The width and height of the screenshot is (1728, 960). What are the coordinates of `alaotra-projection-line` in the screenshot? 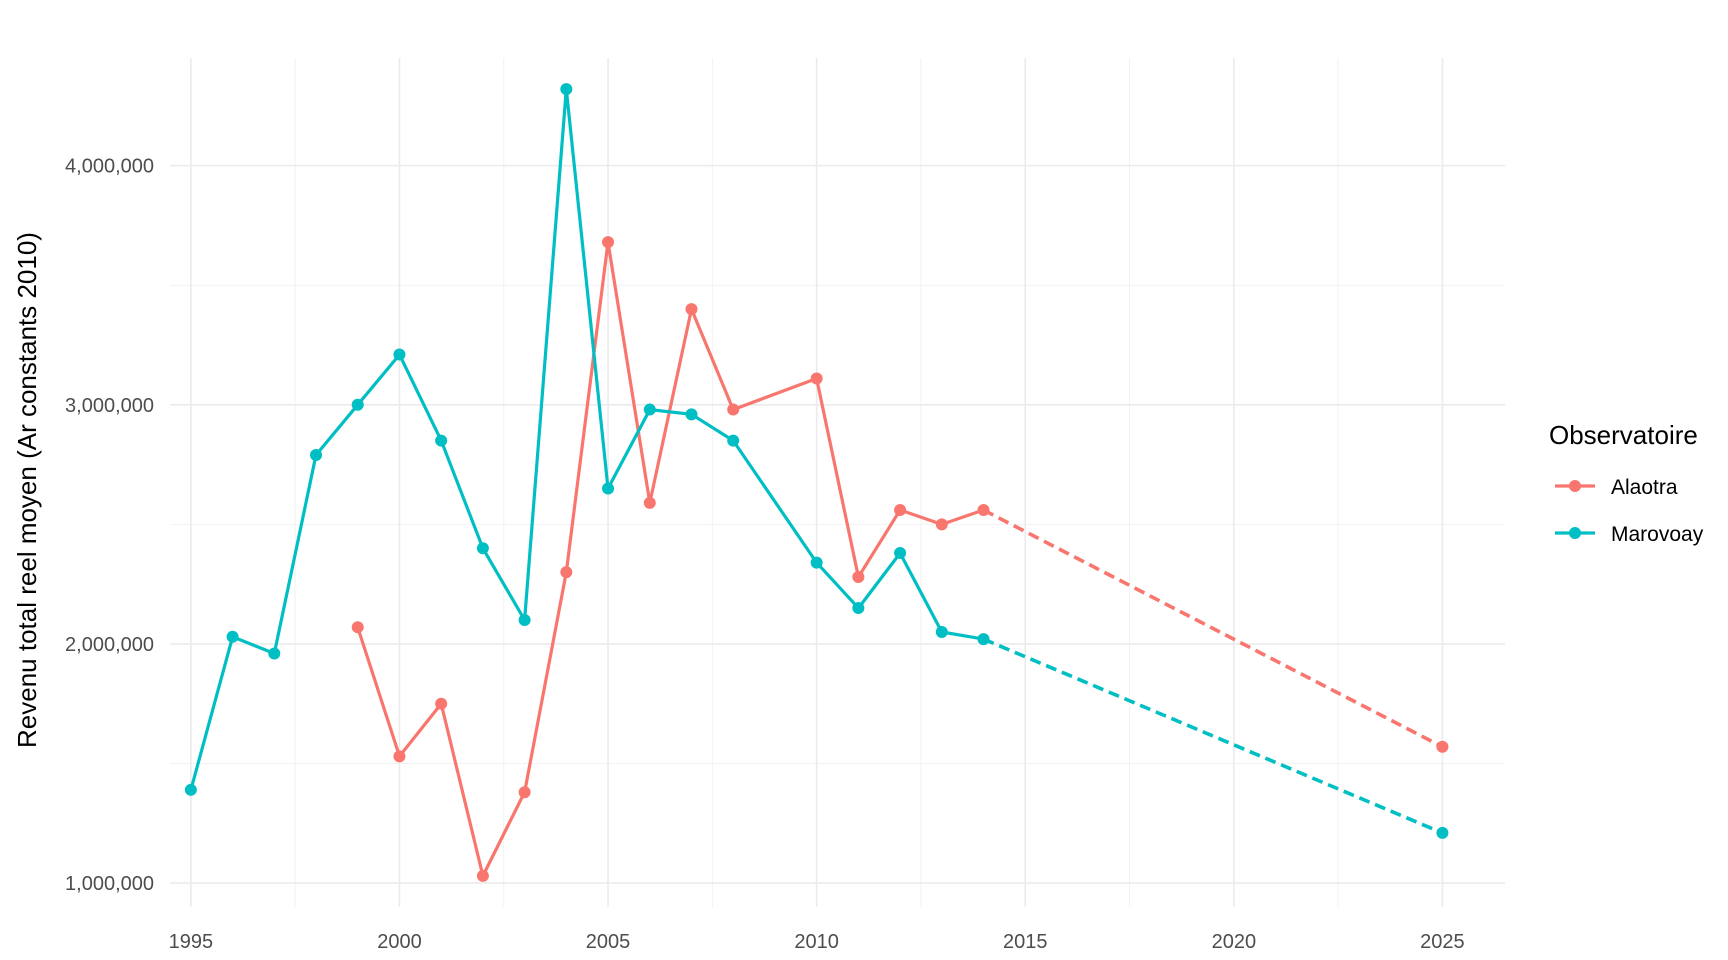 It's located at (1213, 628).